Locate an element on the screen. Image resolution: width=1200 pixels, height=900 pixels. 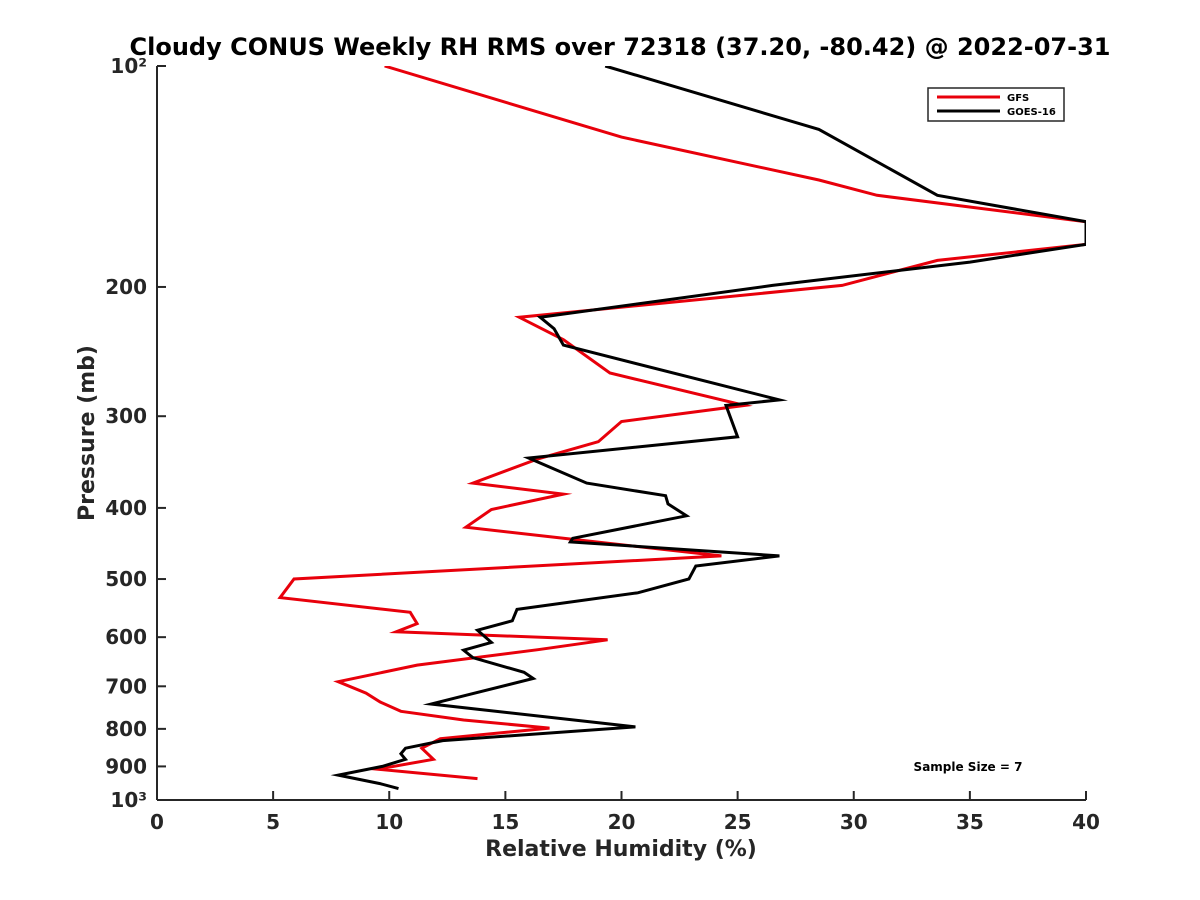
x-tick-label: 40 is located at coordinates (1086, 822).